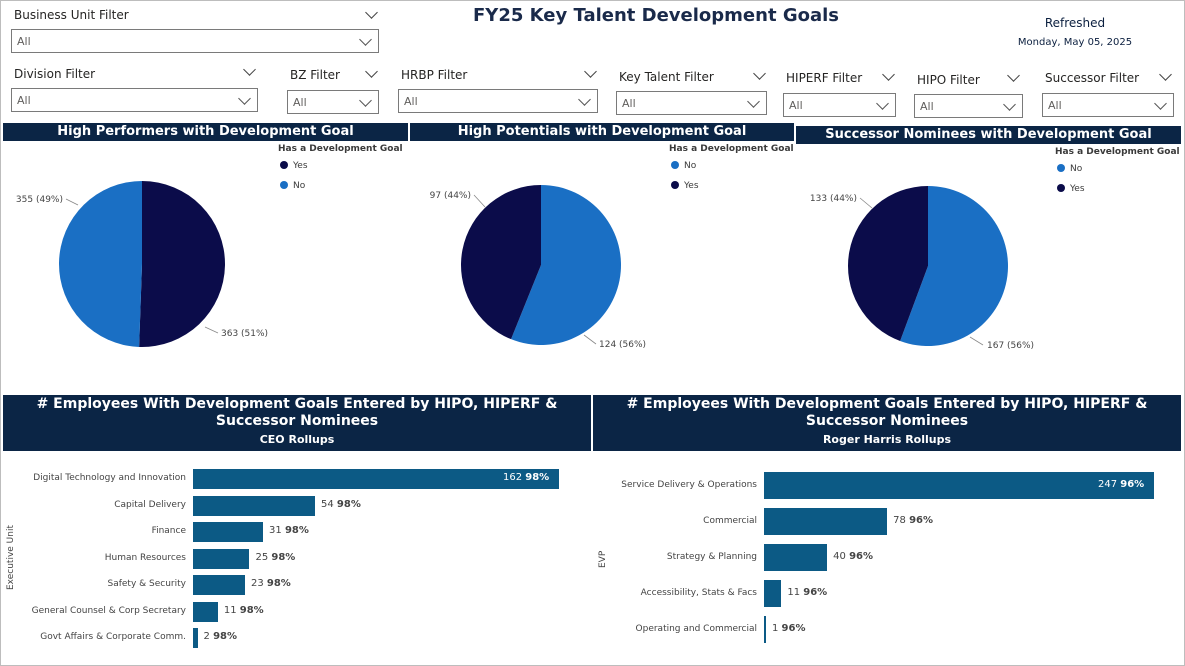 The width and height of the screenshot is (1185, 666). Describe the element at coordinates (691, 103) in the screenshot. I see `key-talent-filter-dropdown: All` at that location.